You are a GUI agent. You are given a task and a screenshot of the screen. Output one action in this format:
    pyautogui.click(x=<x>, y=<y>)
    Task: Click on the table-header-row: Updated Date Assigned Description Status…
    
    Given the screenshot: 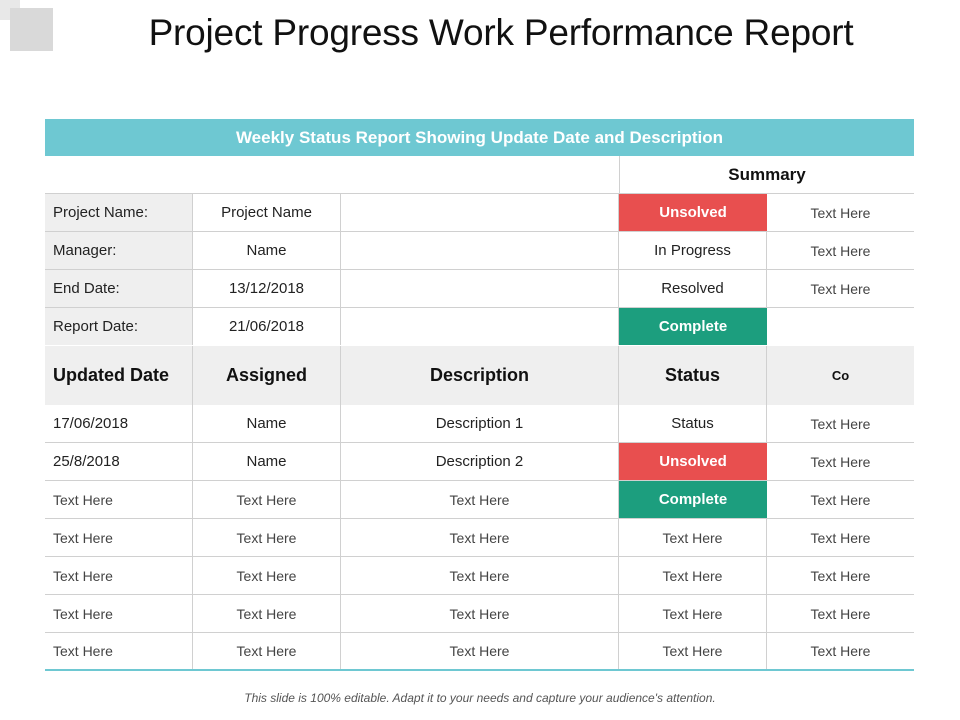 What is the action you would take?
    pyautogui.click(x=479, y=375)
    